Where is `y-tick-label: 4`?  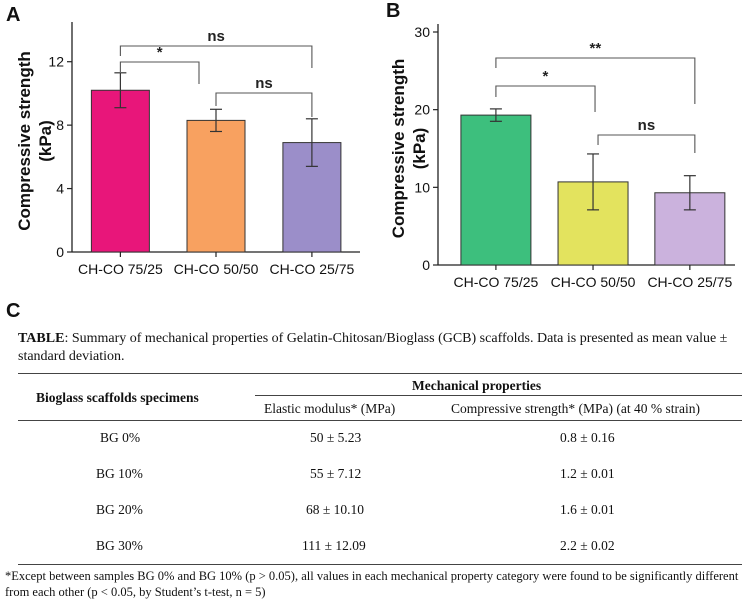
y-tick-label: 4 is located at coordinates (60, 189).